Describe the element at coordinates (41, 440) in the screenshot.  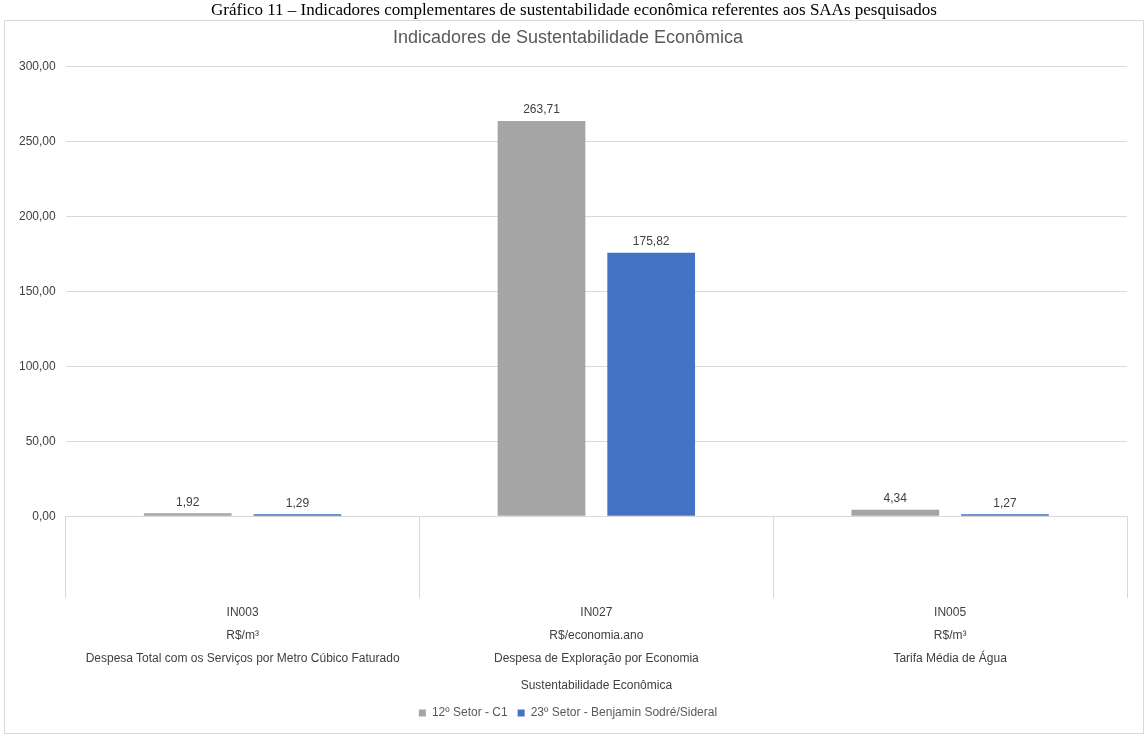
I see `y-tick-label: 50,00` at that location.